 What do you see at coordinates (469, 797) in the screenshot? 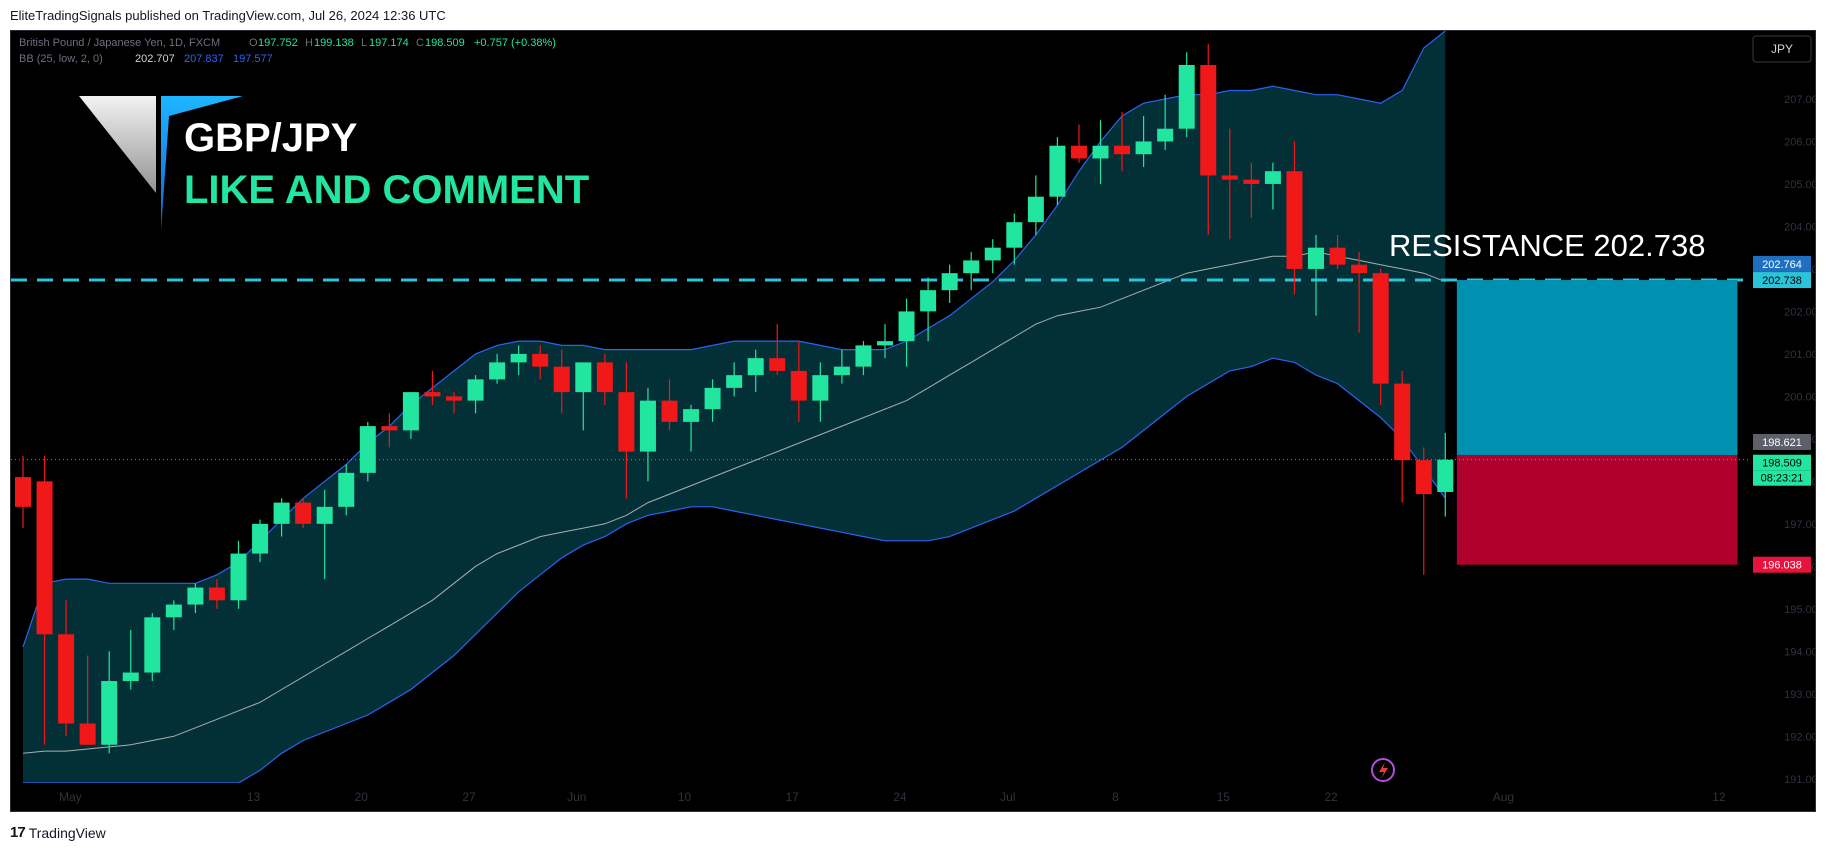
I see `time-tick-label: 27` at bounding box center [469, 797].